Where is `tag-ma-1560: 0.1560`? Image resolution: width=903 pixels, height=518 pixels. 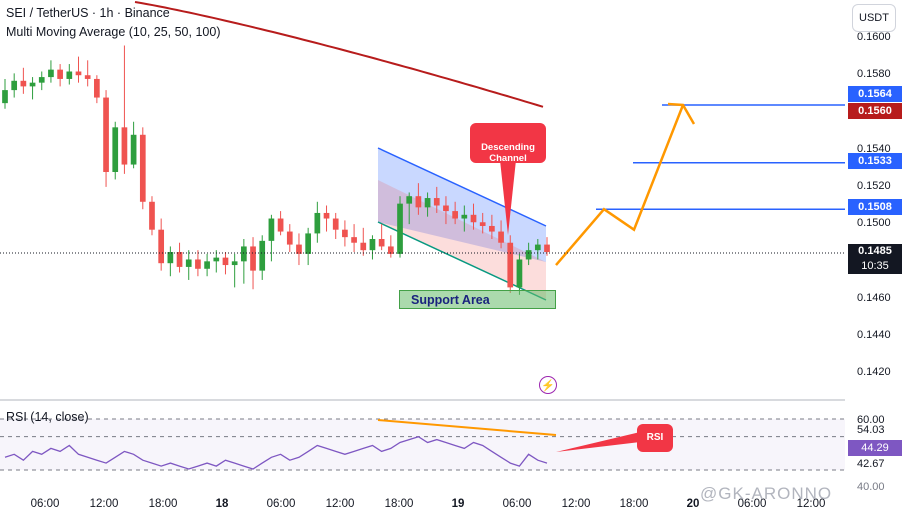 tag-ma-1560: 0.1560 is located at coordinates (875, 111).